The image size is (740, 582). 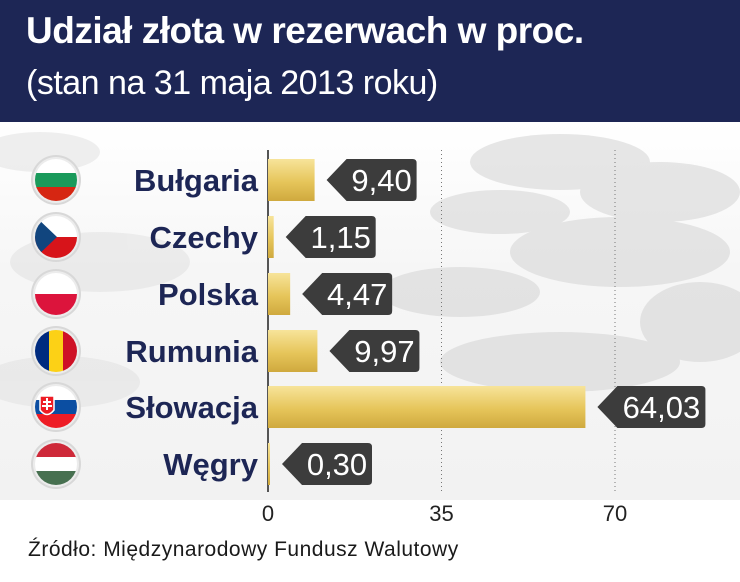 I want to click on x-tick-label: 0, so click(x=268, y=513).